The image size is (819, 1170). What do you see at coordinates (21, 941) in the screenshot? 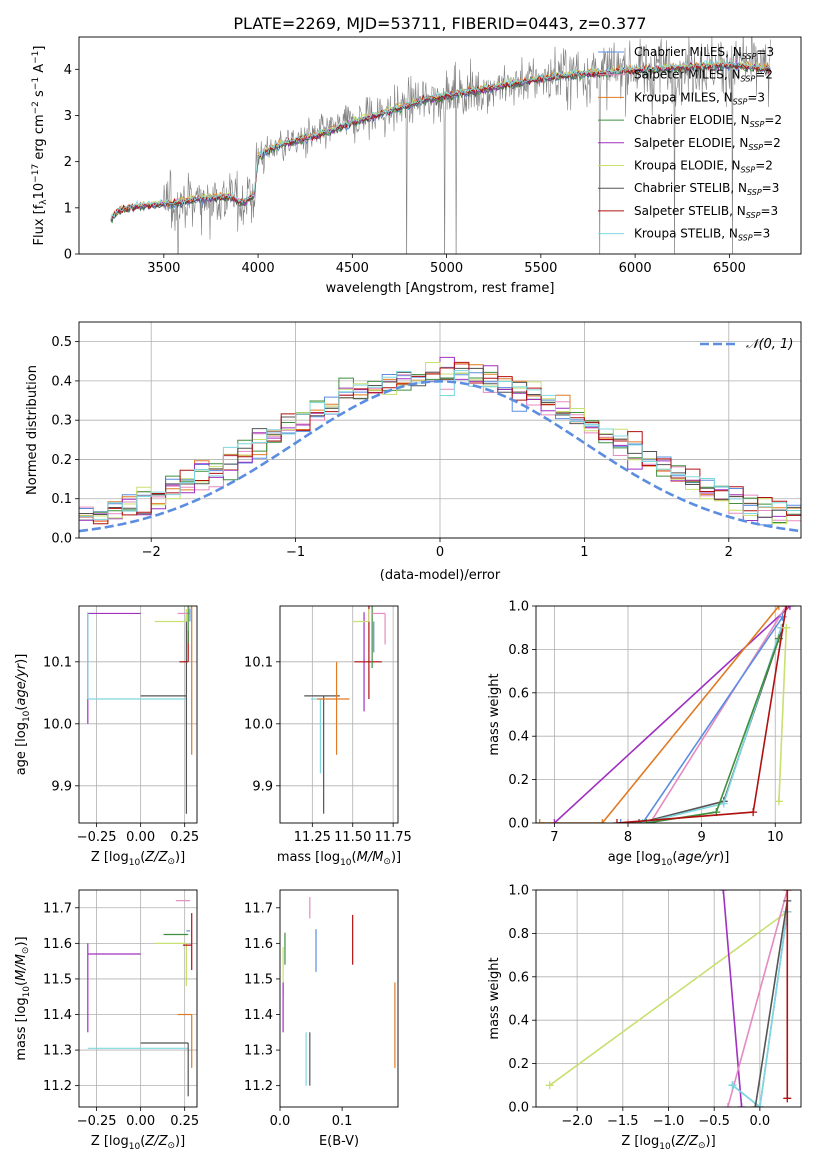
I see `label-part: )]` at bounding box center [21, 941].